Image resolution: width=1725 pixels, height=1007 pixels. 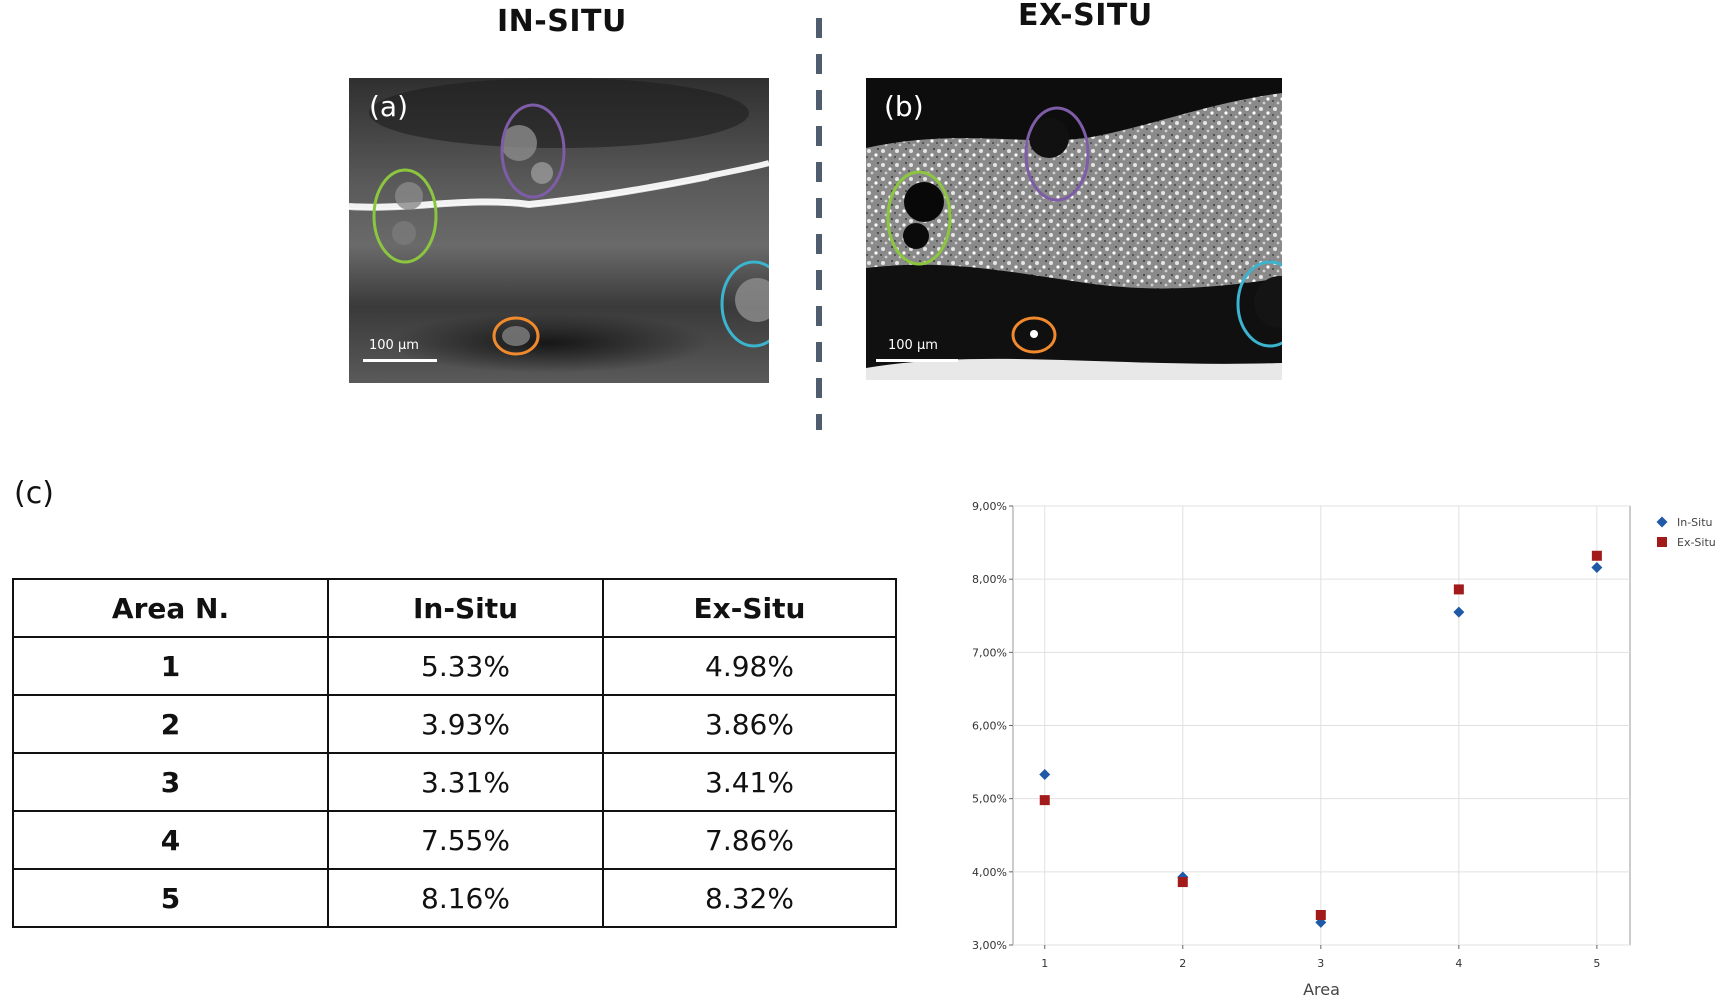 What do you see at coordinates (170, 608) in the screenshot?
I see `table-header-cell: Area N.` at bounding box center [170, 608].